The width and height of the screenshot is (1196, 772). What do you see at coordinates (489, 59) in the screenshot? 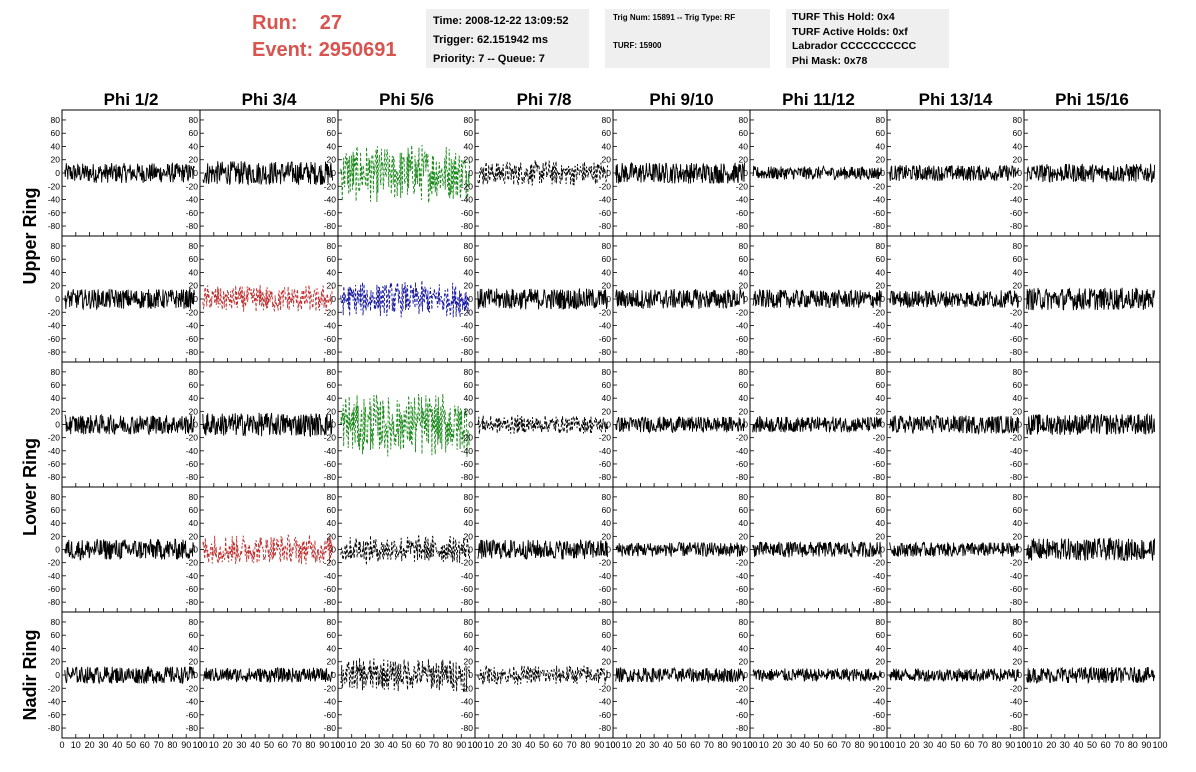
I see `priority-text: Priority: 7 -- Queue: 7` at bounding box center [489, 59].